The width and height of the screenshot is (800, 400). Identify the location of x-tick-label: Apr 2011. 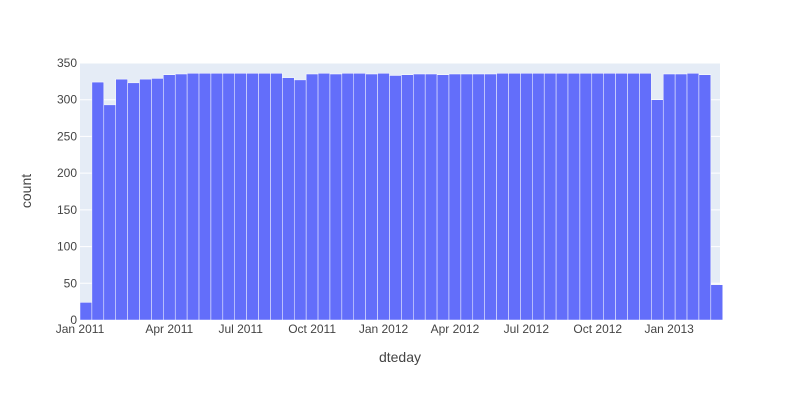
(169, 329).